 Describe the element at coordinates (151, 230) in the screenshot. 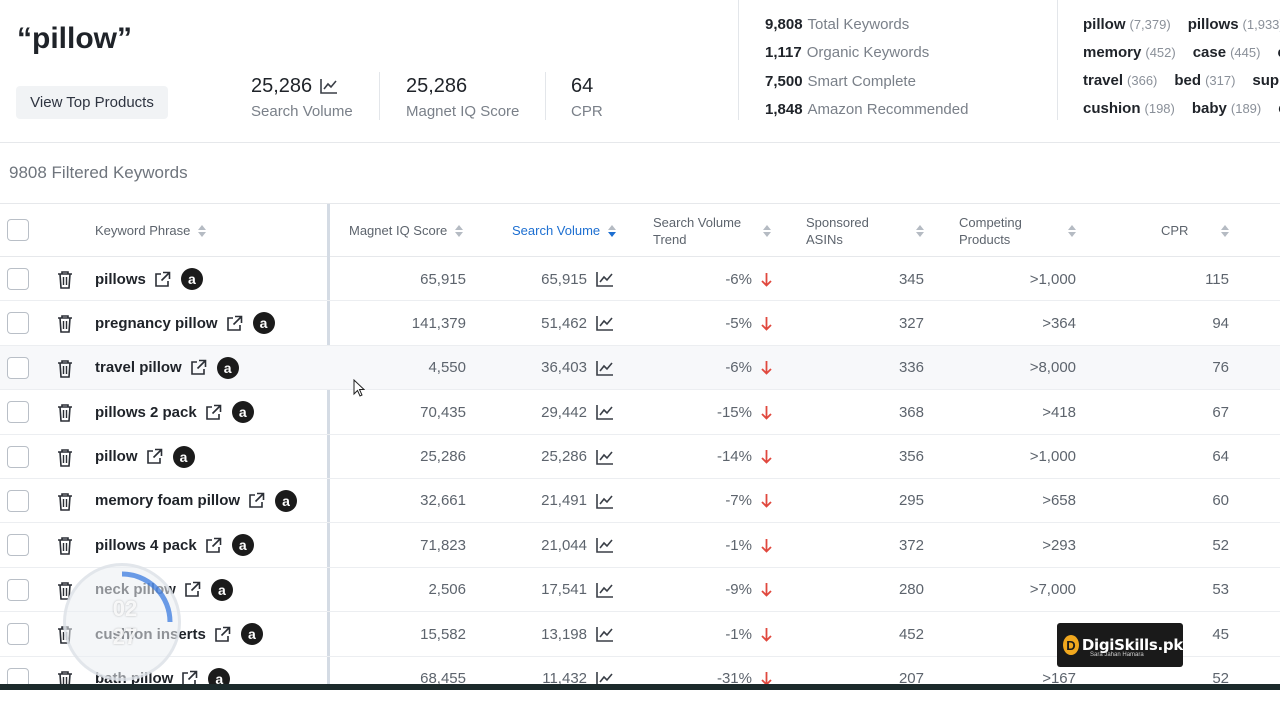

I see `column-keyword-phrase: Keyword Phrase` at that location.